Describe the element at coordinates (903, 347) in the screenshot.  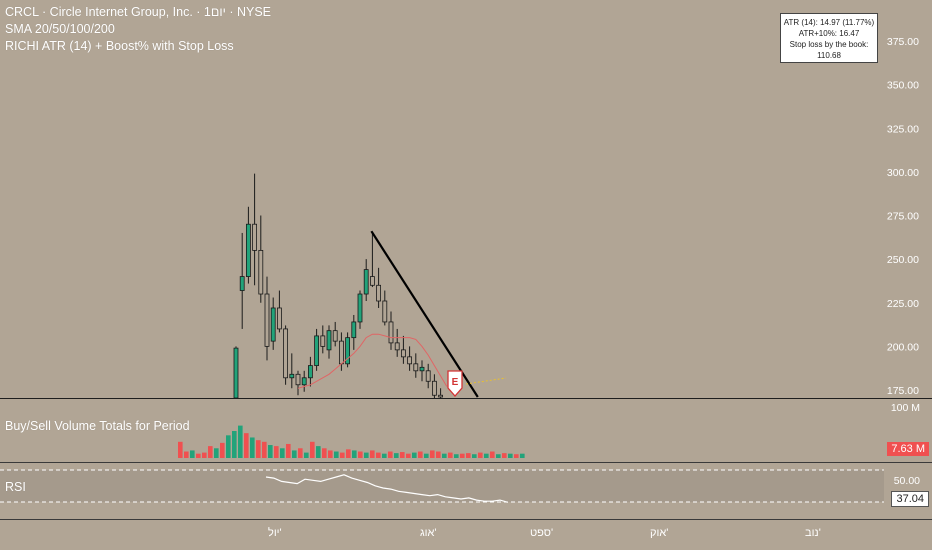
I see `price-axis-tick-label: 200.00` at that location.